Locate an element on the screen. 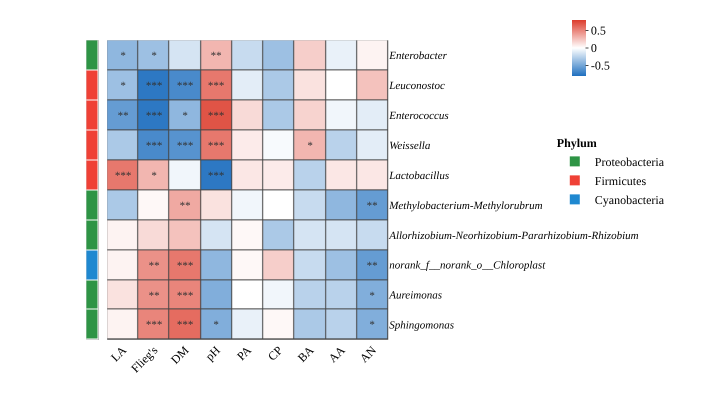  x-tick-label: AA is located at coordinates (337, 354).